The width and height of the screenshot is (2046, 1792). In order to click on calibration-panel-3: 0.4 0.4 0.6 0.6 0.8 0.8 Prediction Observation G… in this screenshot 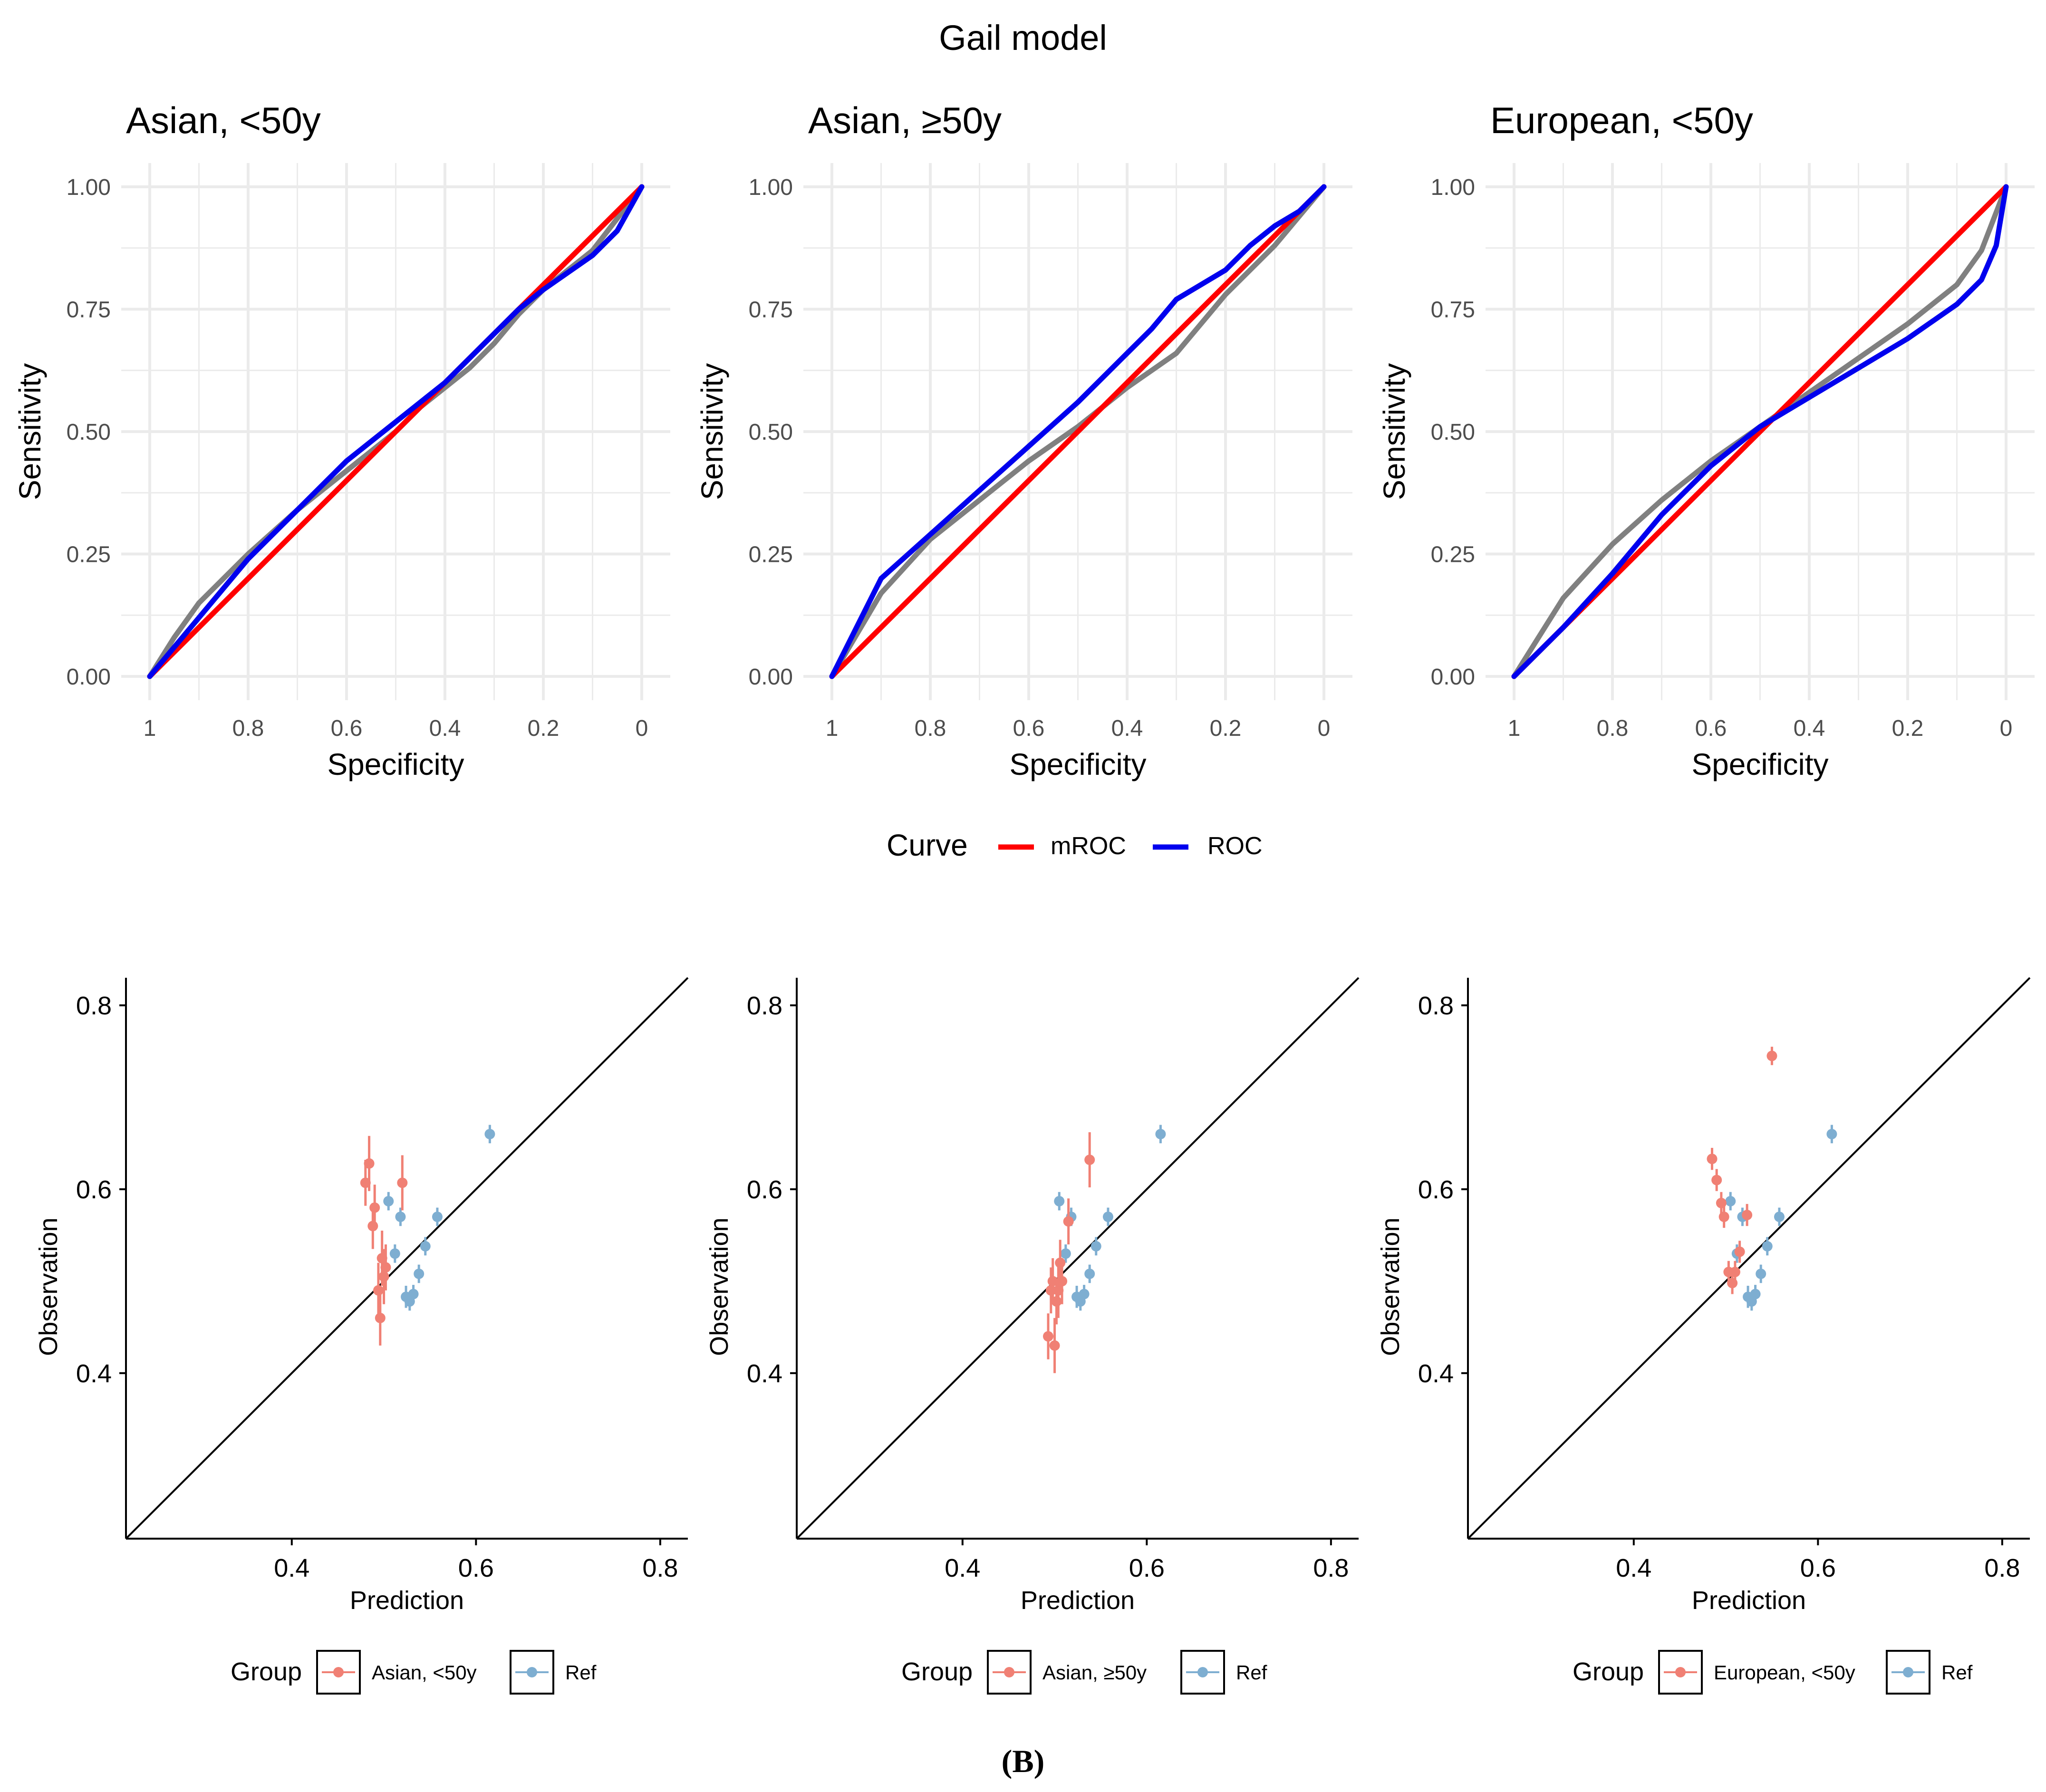, I will do `click(1703, 1336)`.